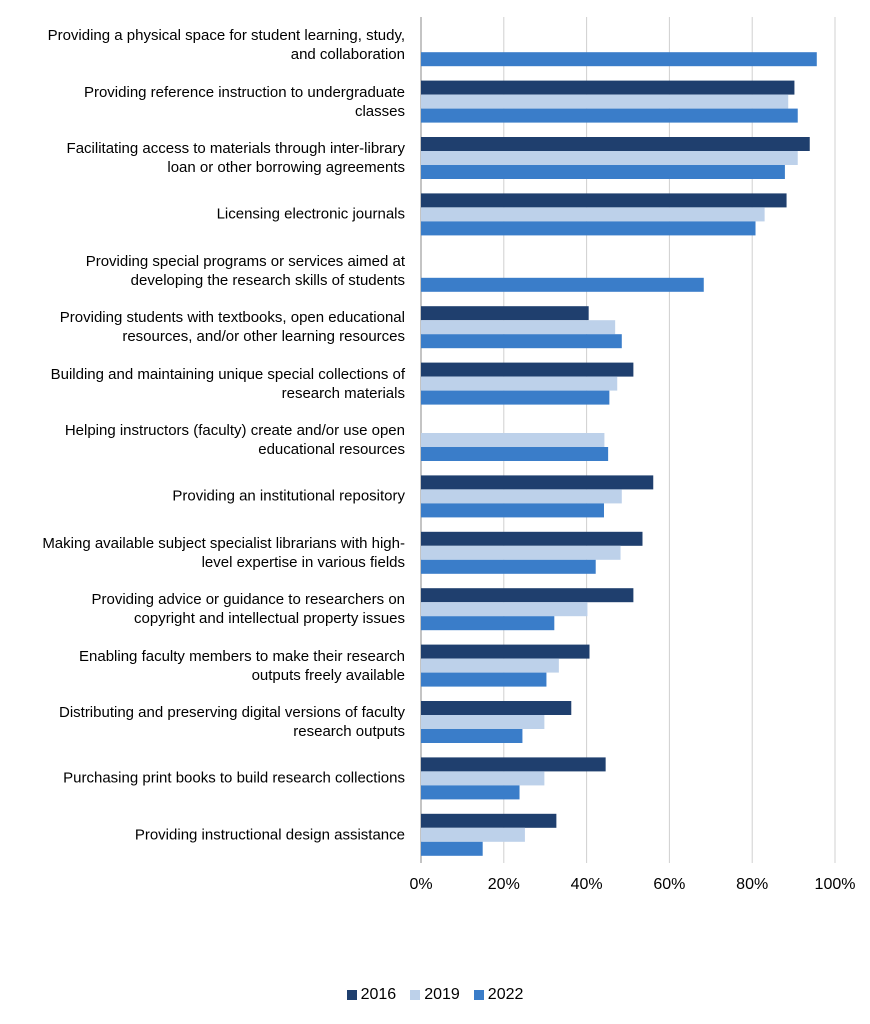 The image size is (870, 1024). Describe the element at coordinates (669, 884) in the screenshot. I see `x-tick-label: 60%` at that location.